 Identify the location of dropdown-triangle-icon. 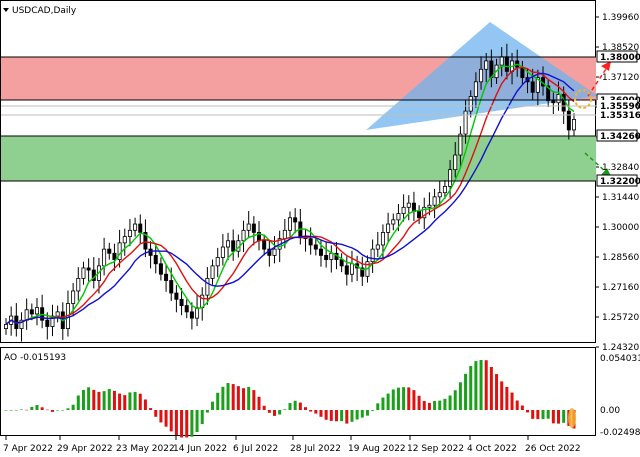
(6, 10).